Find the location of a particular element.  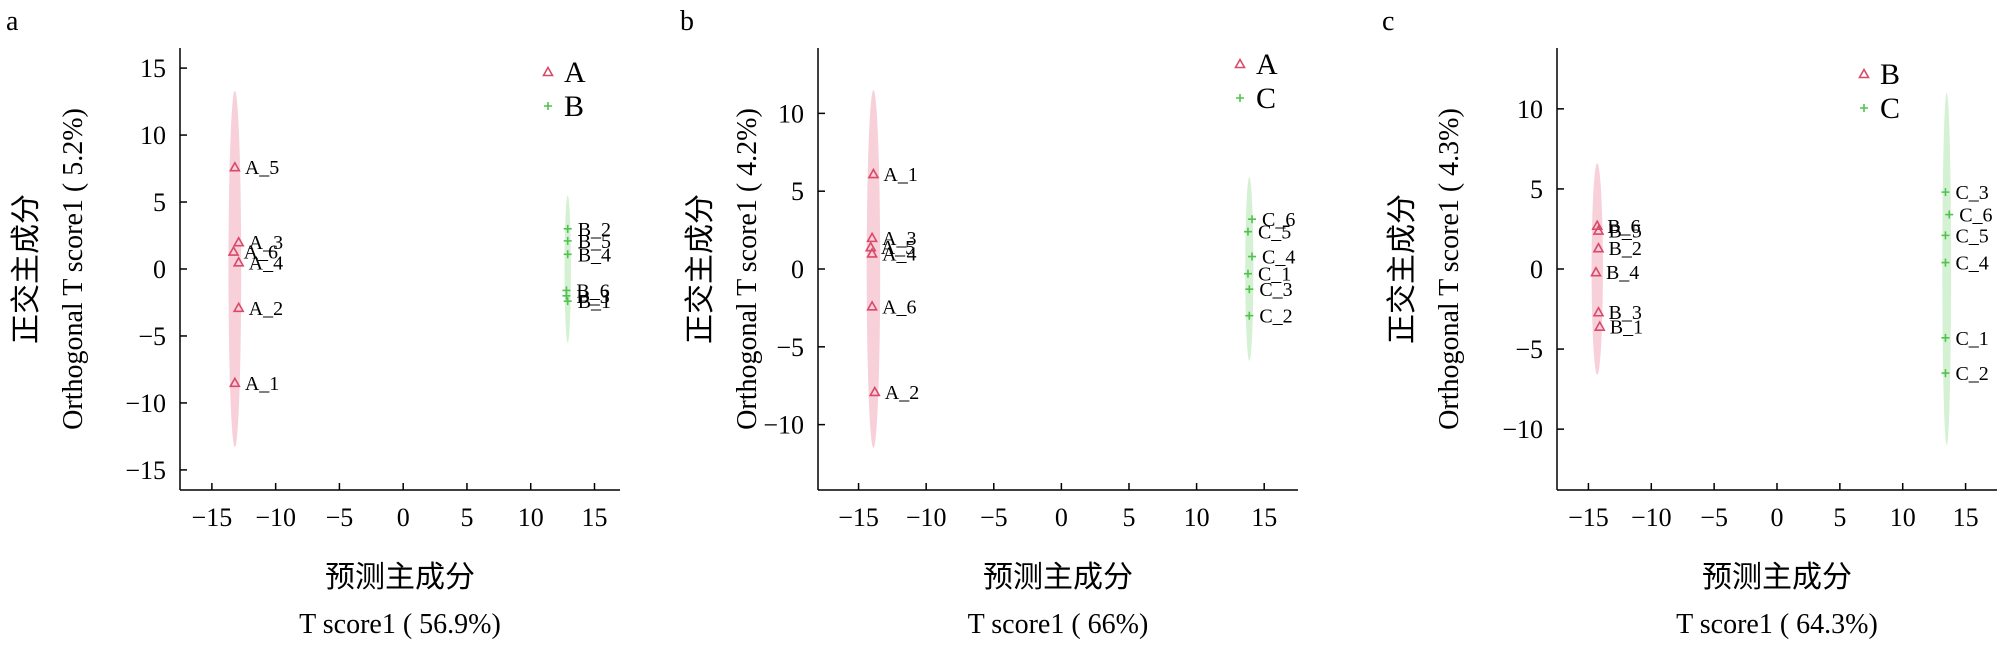

x-axis-title: T score1 ( 66%) is located at coordinates (1058, 624).